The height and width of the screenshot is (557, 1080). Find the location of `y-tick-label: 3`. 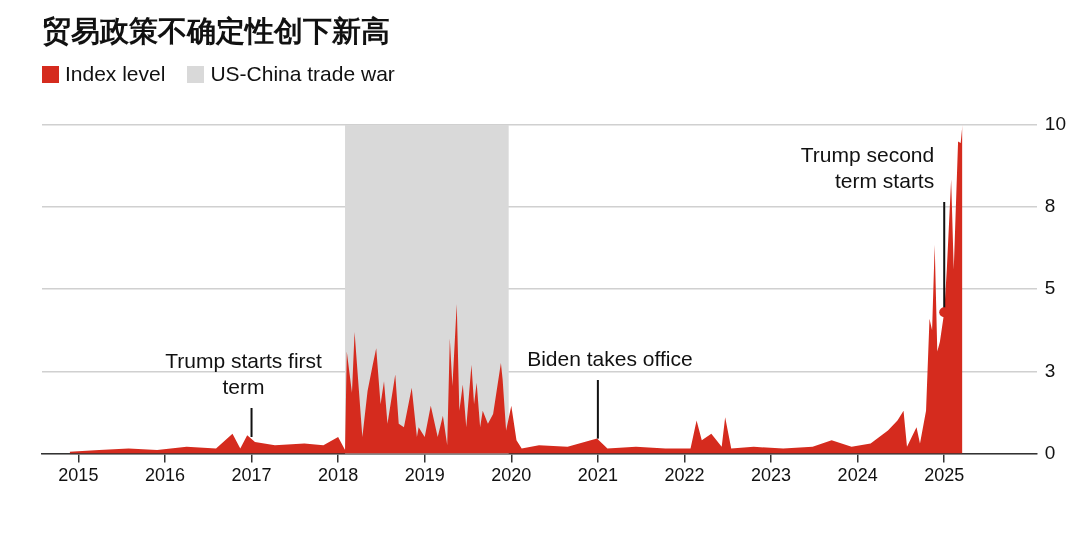

y-tick-label: 3 is located at coordinates (1050, 370).